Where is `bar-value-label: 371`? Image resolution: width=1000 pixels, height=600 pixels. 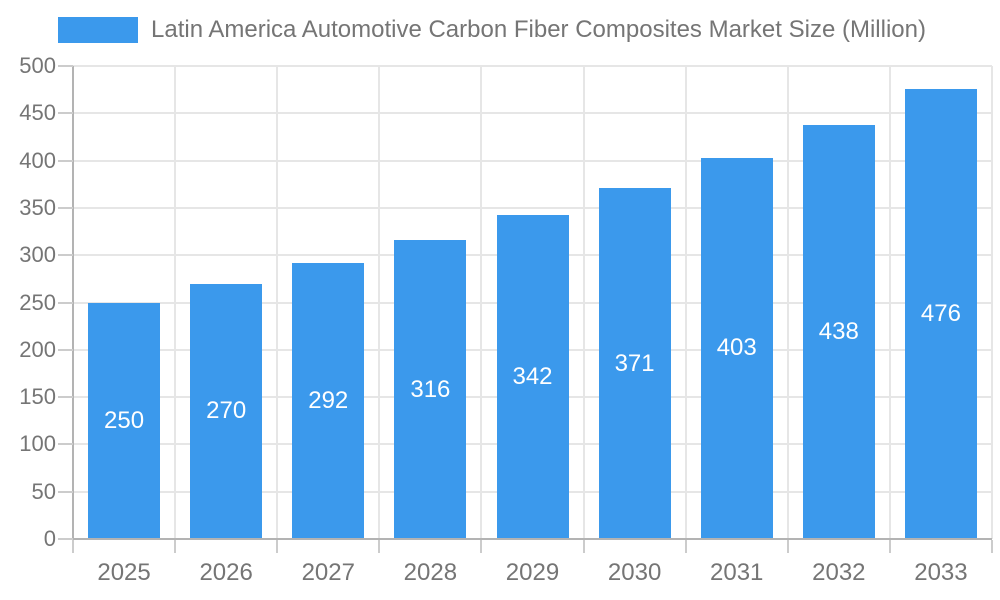
bar-value-label: 371 is located at coordinates (634, 363).